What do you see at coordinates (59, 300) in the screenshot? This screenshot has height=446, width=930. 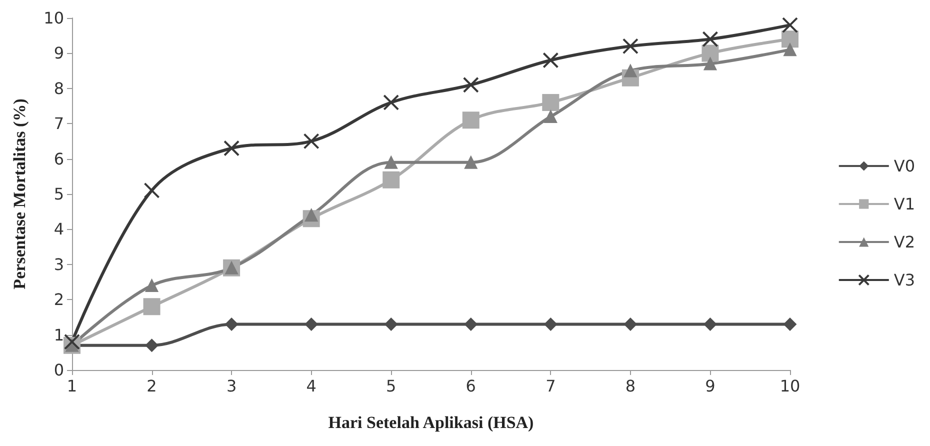 I see `y-tick-label: 2` at bounding box center [59, 300].